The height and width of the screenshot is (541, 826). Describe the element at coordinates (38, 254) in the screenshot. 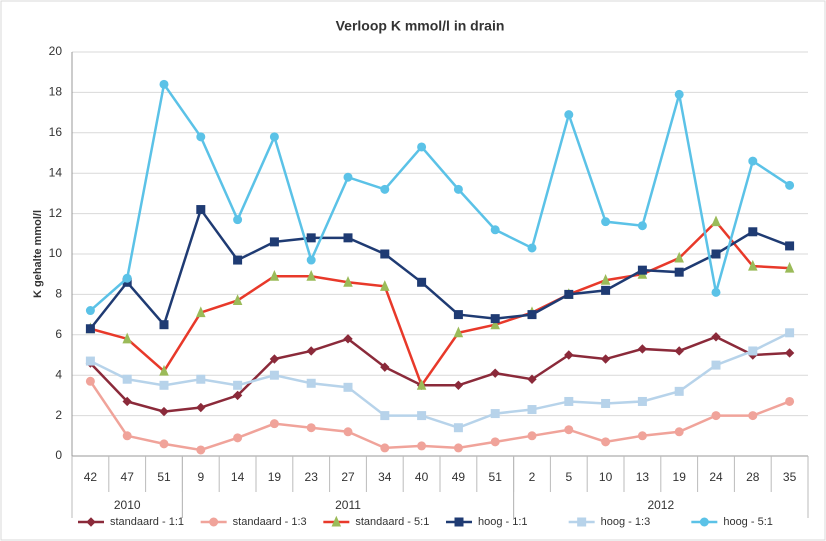

I see `y-axis-label: K gehalte mmol/l` at that location.